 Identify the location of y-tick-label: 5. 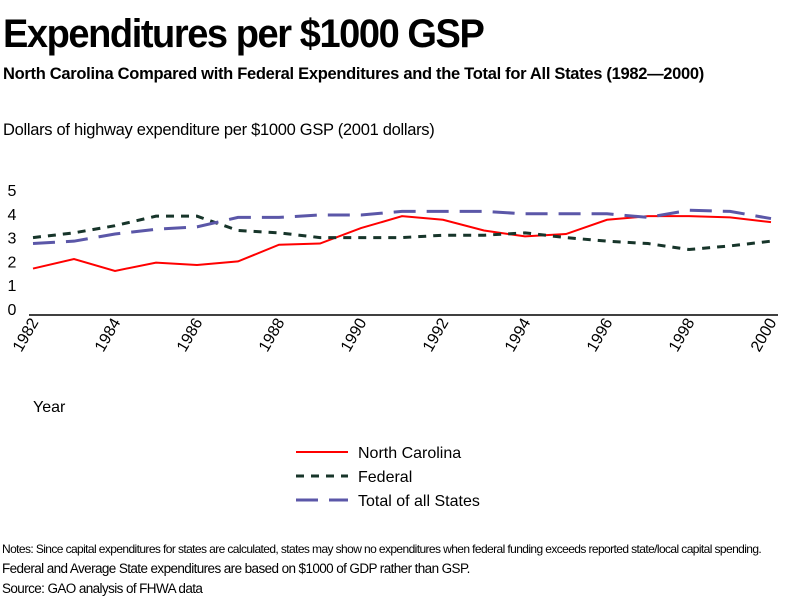
(12, 191).